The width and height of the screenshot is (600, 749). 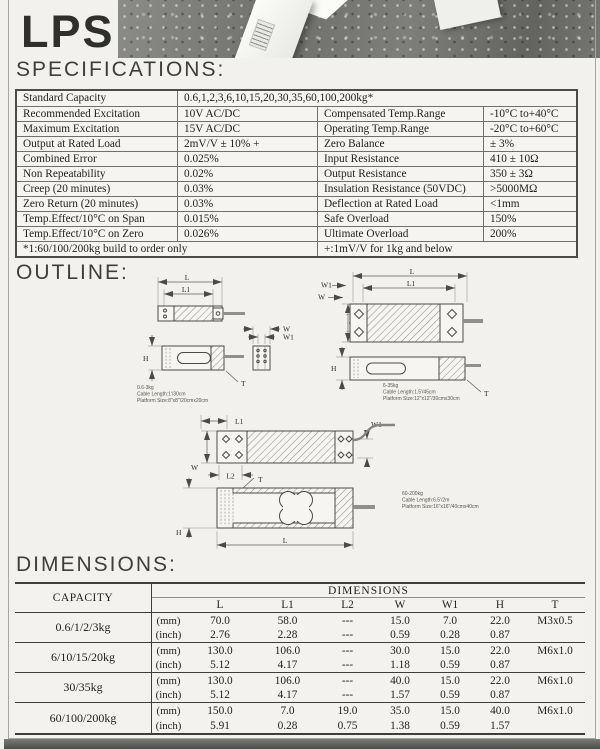 What do you see at coordinates (287, 680) in the screenshot?
I see `dim-value: 106.0` at bounding box center [287, 680].